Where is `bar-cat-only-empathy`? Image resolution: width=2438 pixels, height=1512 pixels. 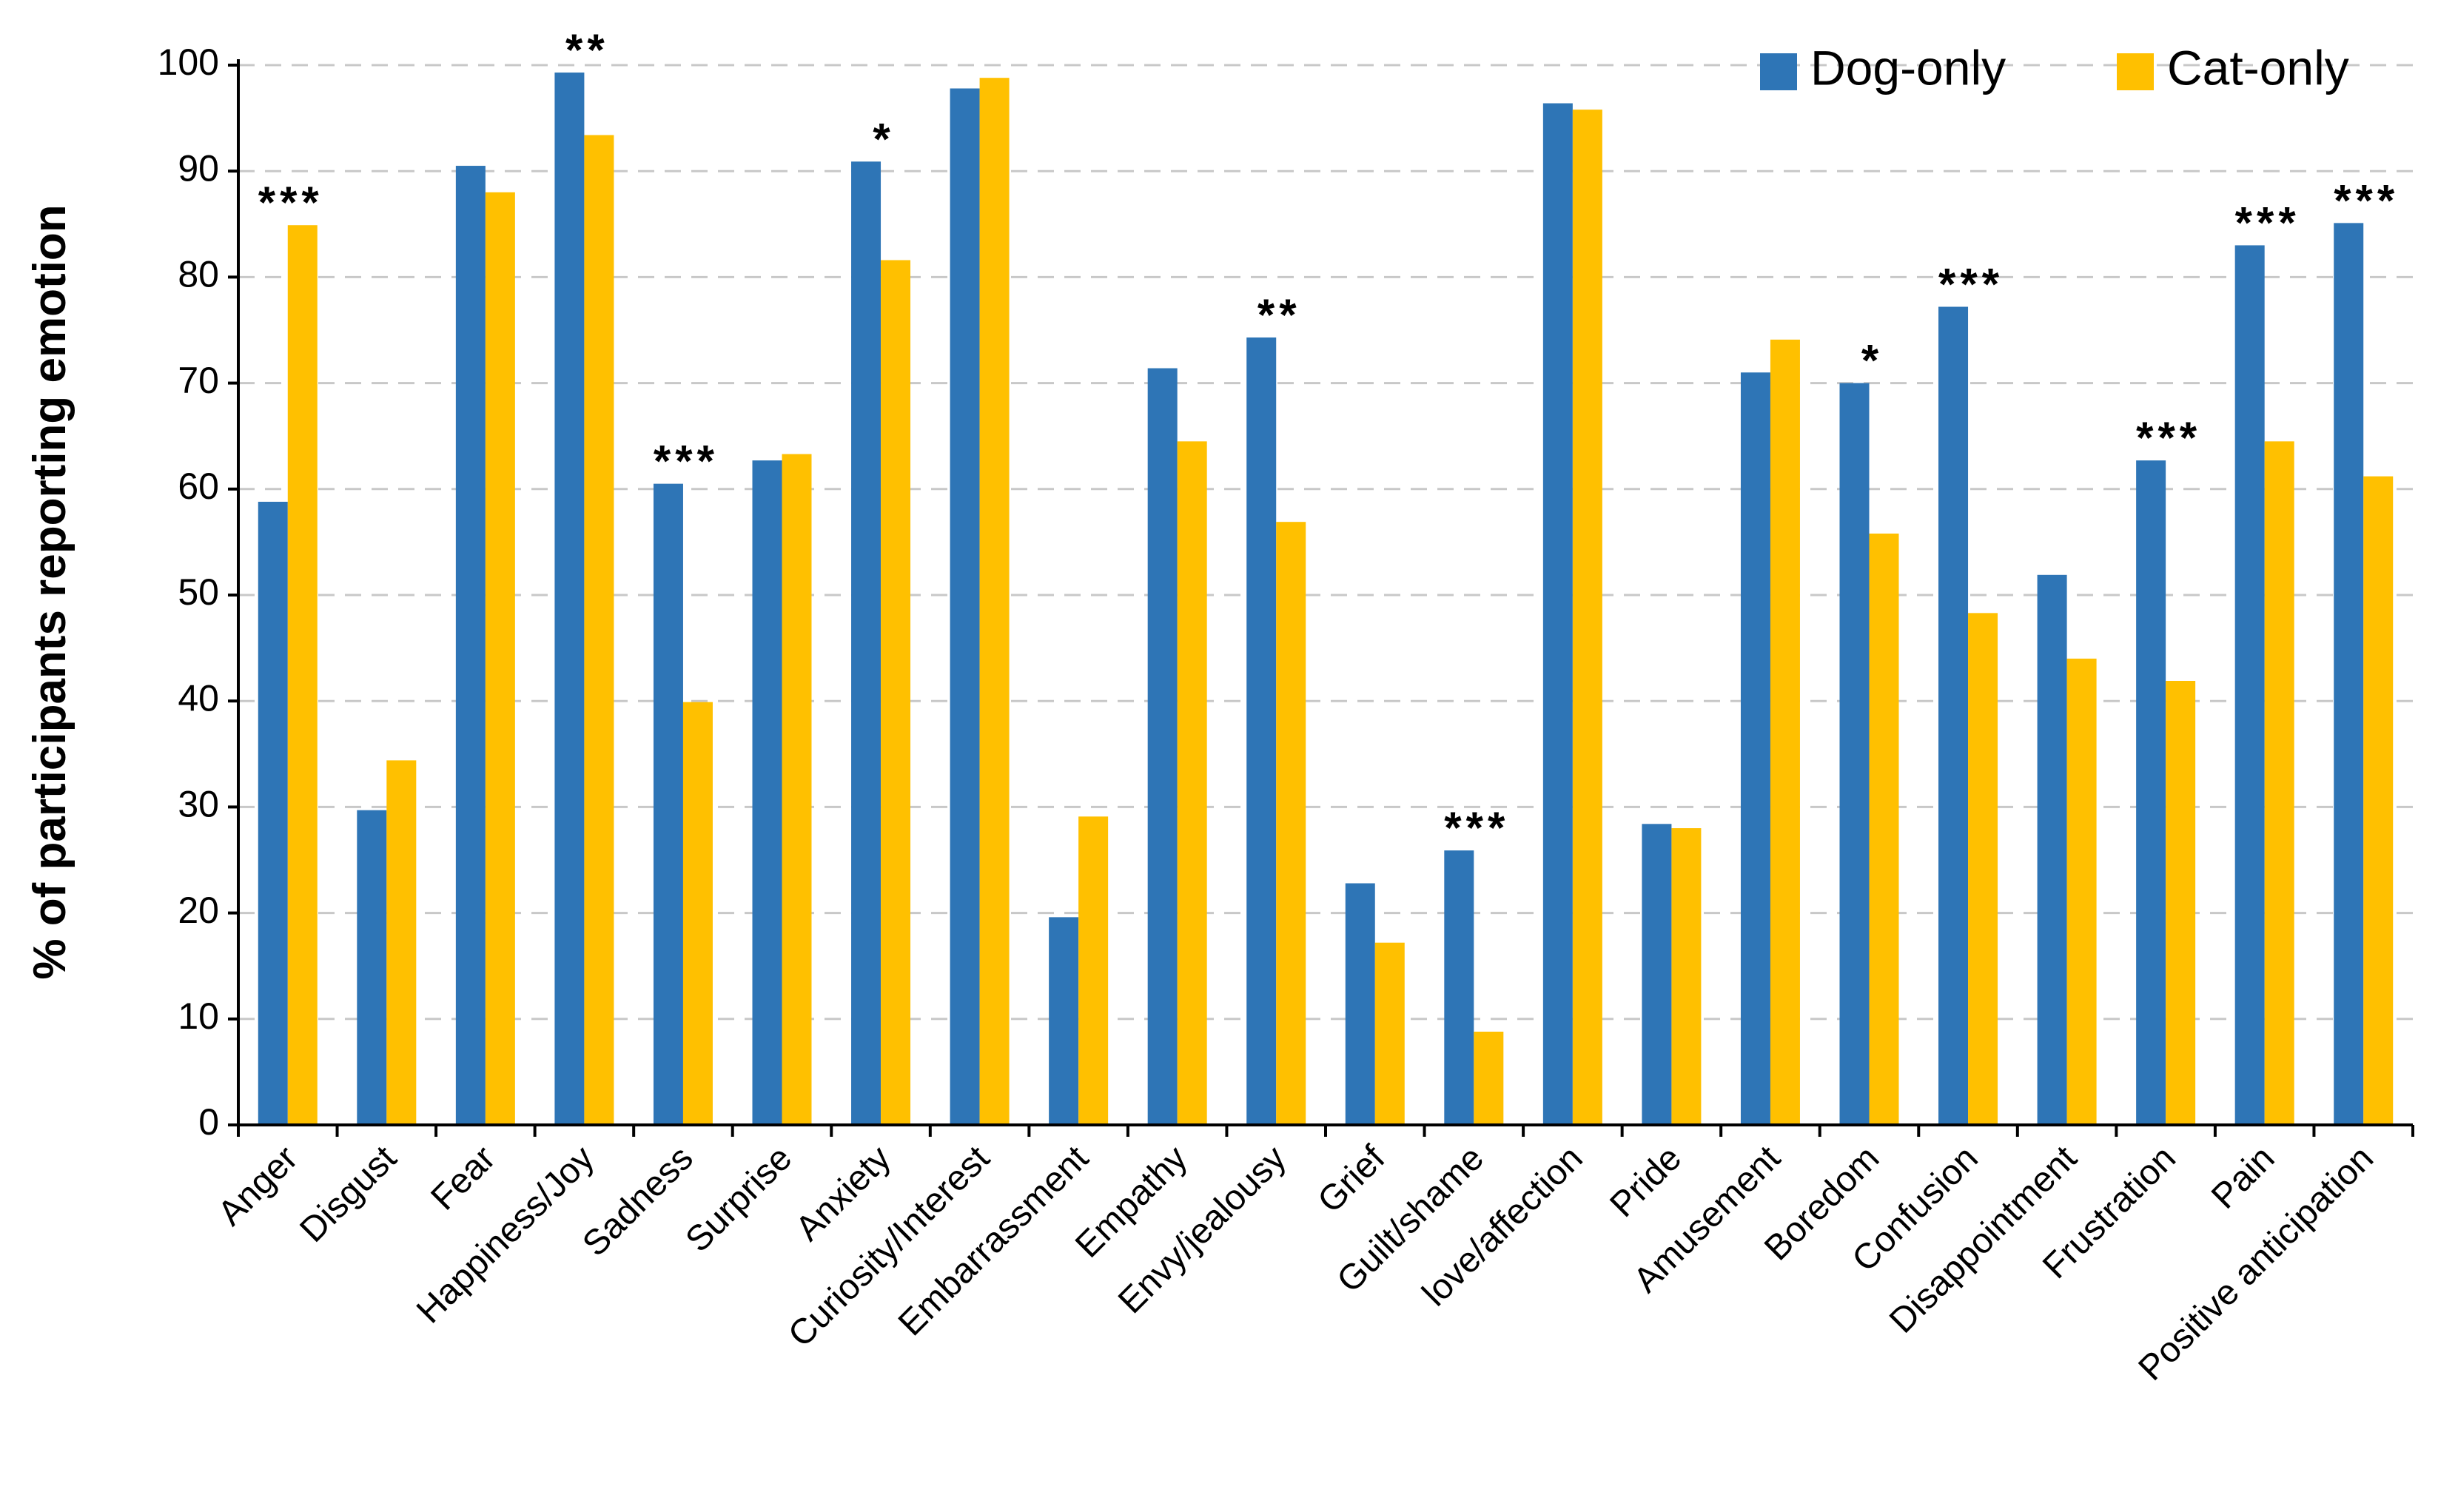 bar-cat-only-empathy is located at coordinates (1192, 783).